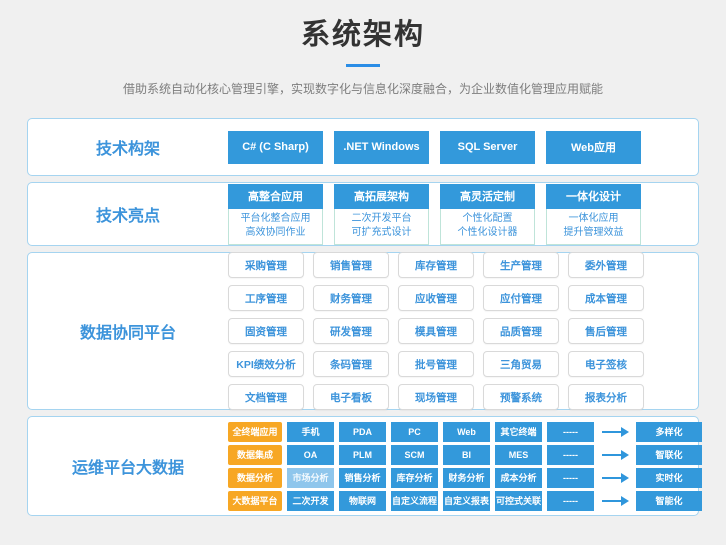 The height and width of the screenshot is (545, 726). I want to click on highlight-card: 高灵活定制 个性化配置 个性化设计器, so click(487, 214).